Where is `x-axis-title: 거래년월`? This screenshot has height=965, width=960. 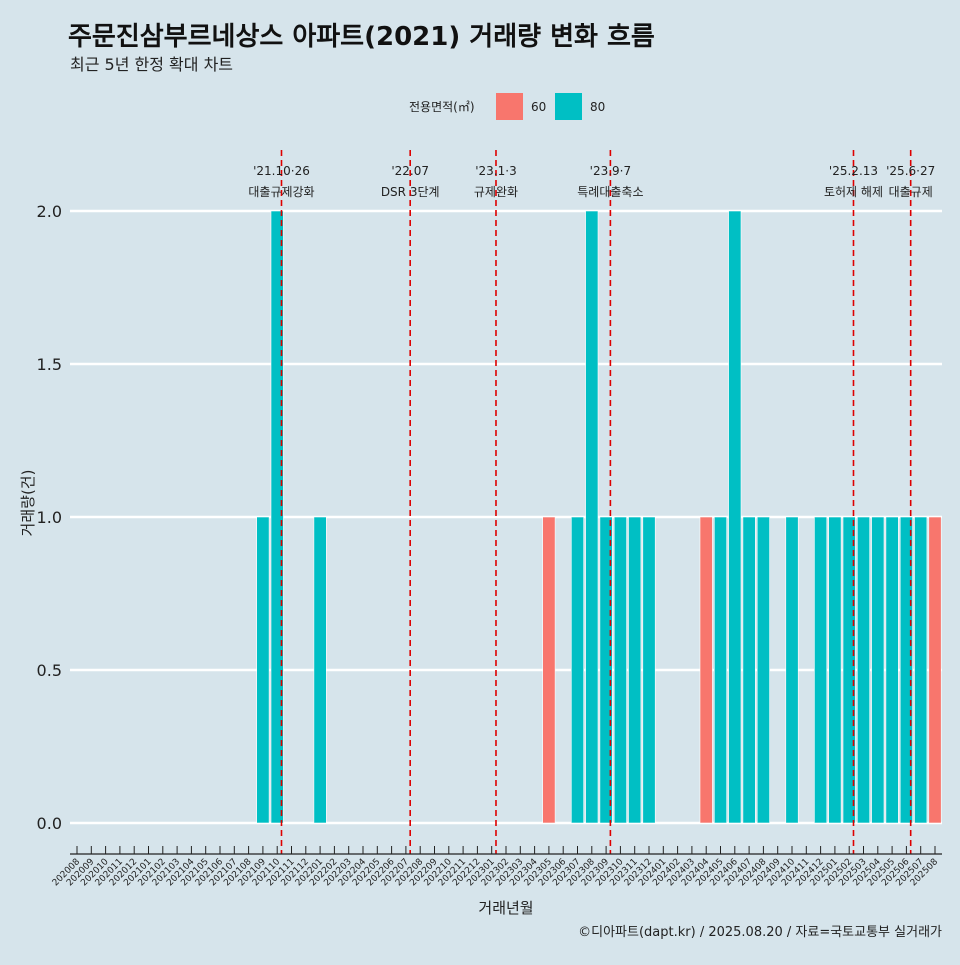
x-axis-title: 거래년월 is located at coordinates (505, 908).